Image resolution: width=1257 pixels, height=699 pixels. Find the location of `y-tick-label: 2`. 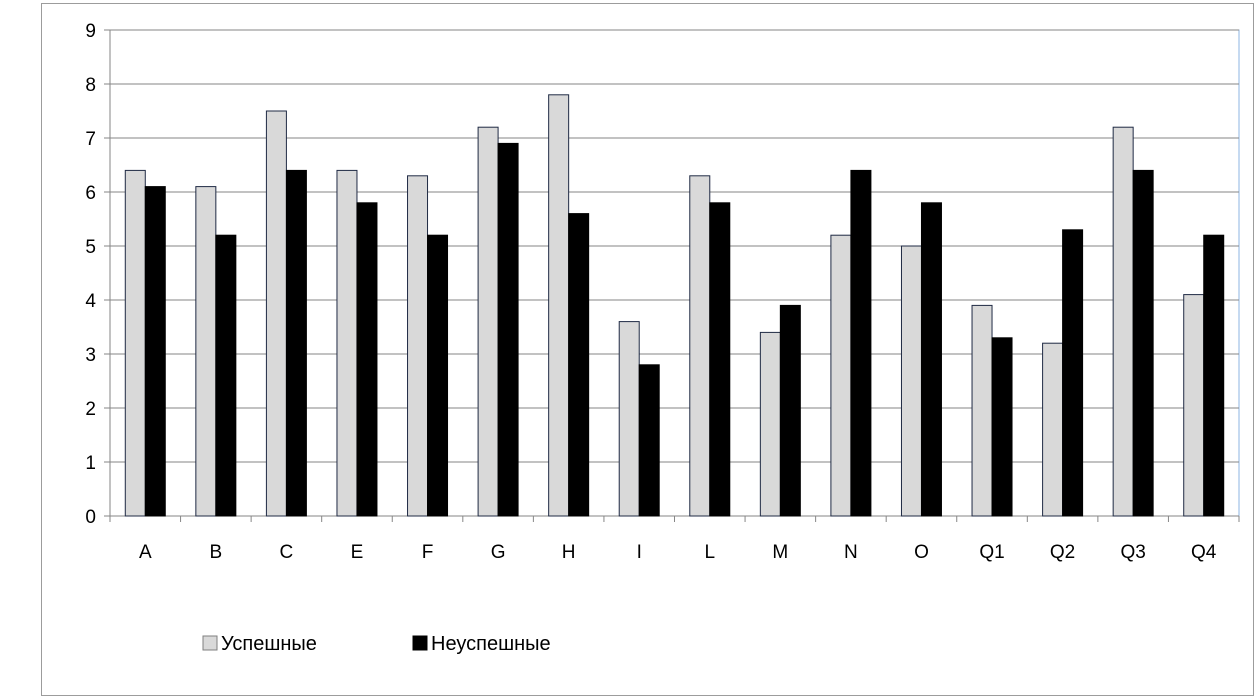

y-tick-label: 2 is located at coordinates (90, 409).